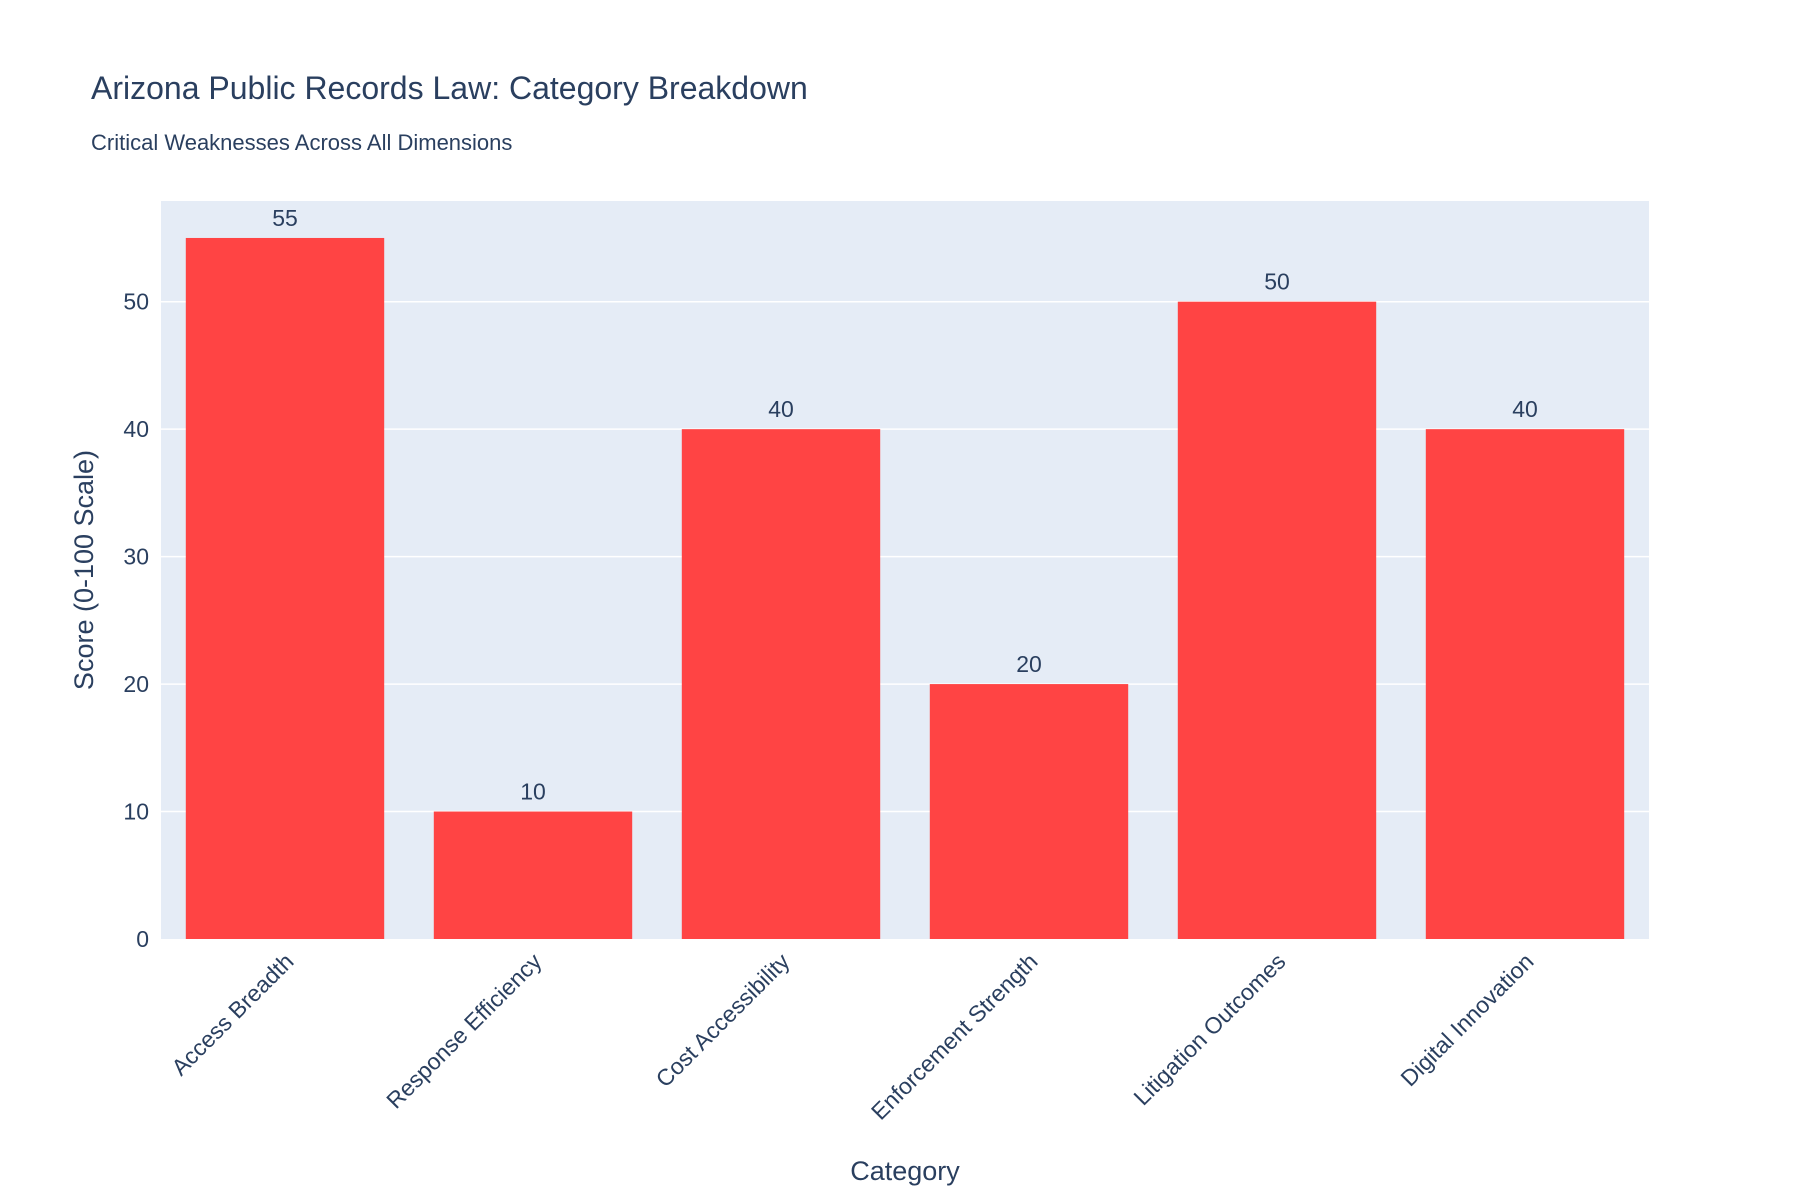 Image resolution: width=1800 pixels, height=1200 pixels. What do you see at coordinates (136, 684) in the screenshot?
I see `y-tick-label: 20` at bounding box center [136, 684].